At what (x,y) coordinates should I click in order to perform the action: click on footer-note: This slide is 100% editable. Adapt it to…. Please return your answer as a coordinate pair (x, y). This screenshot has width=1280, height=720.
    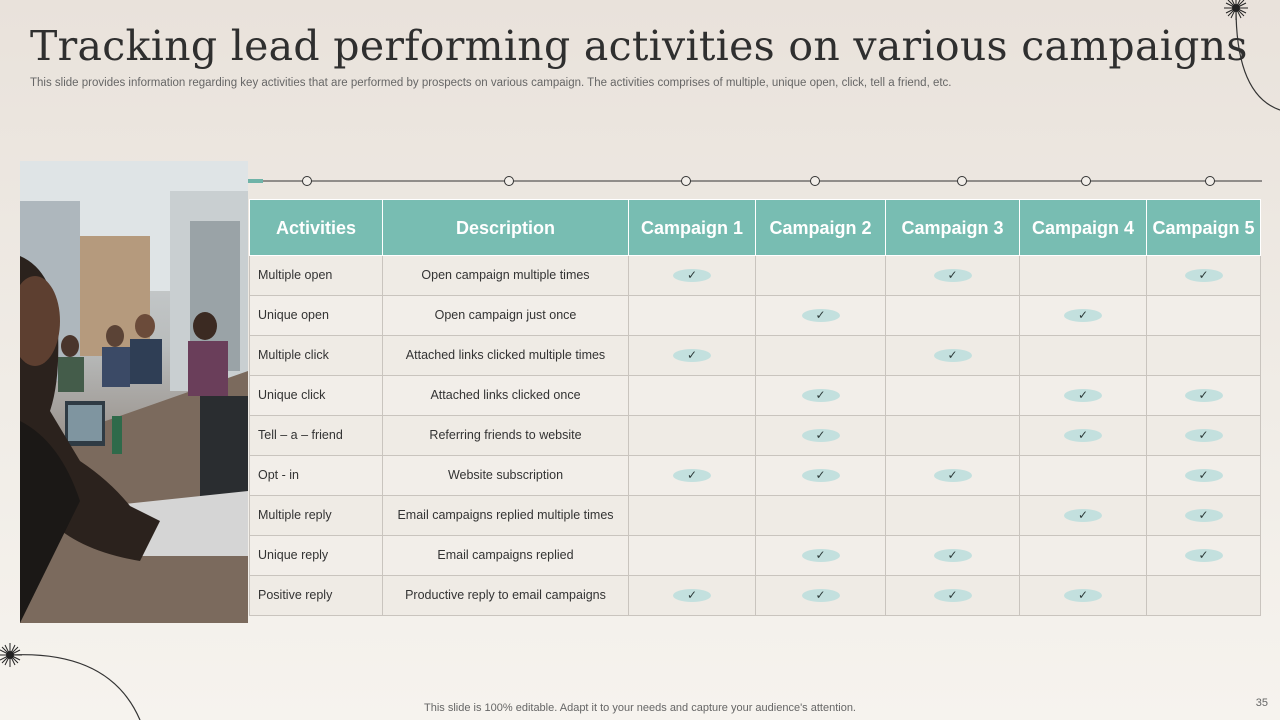
    Looking at the image, I should click on (640, 708).